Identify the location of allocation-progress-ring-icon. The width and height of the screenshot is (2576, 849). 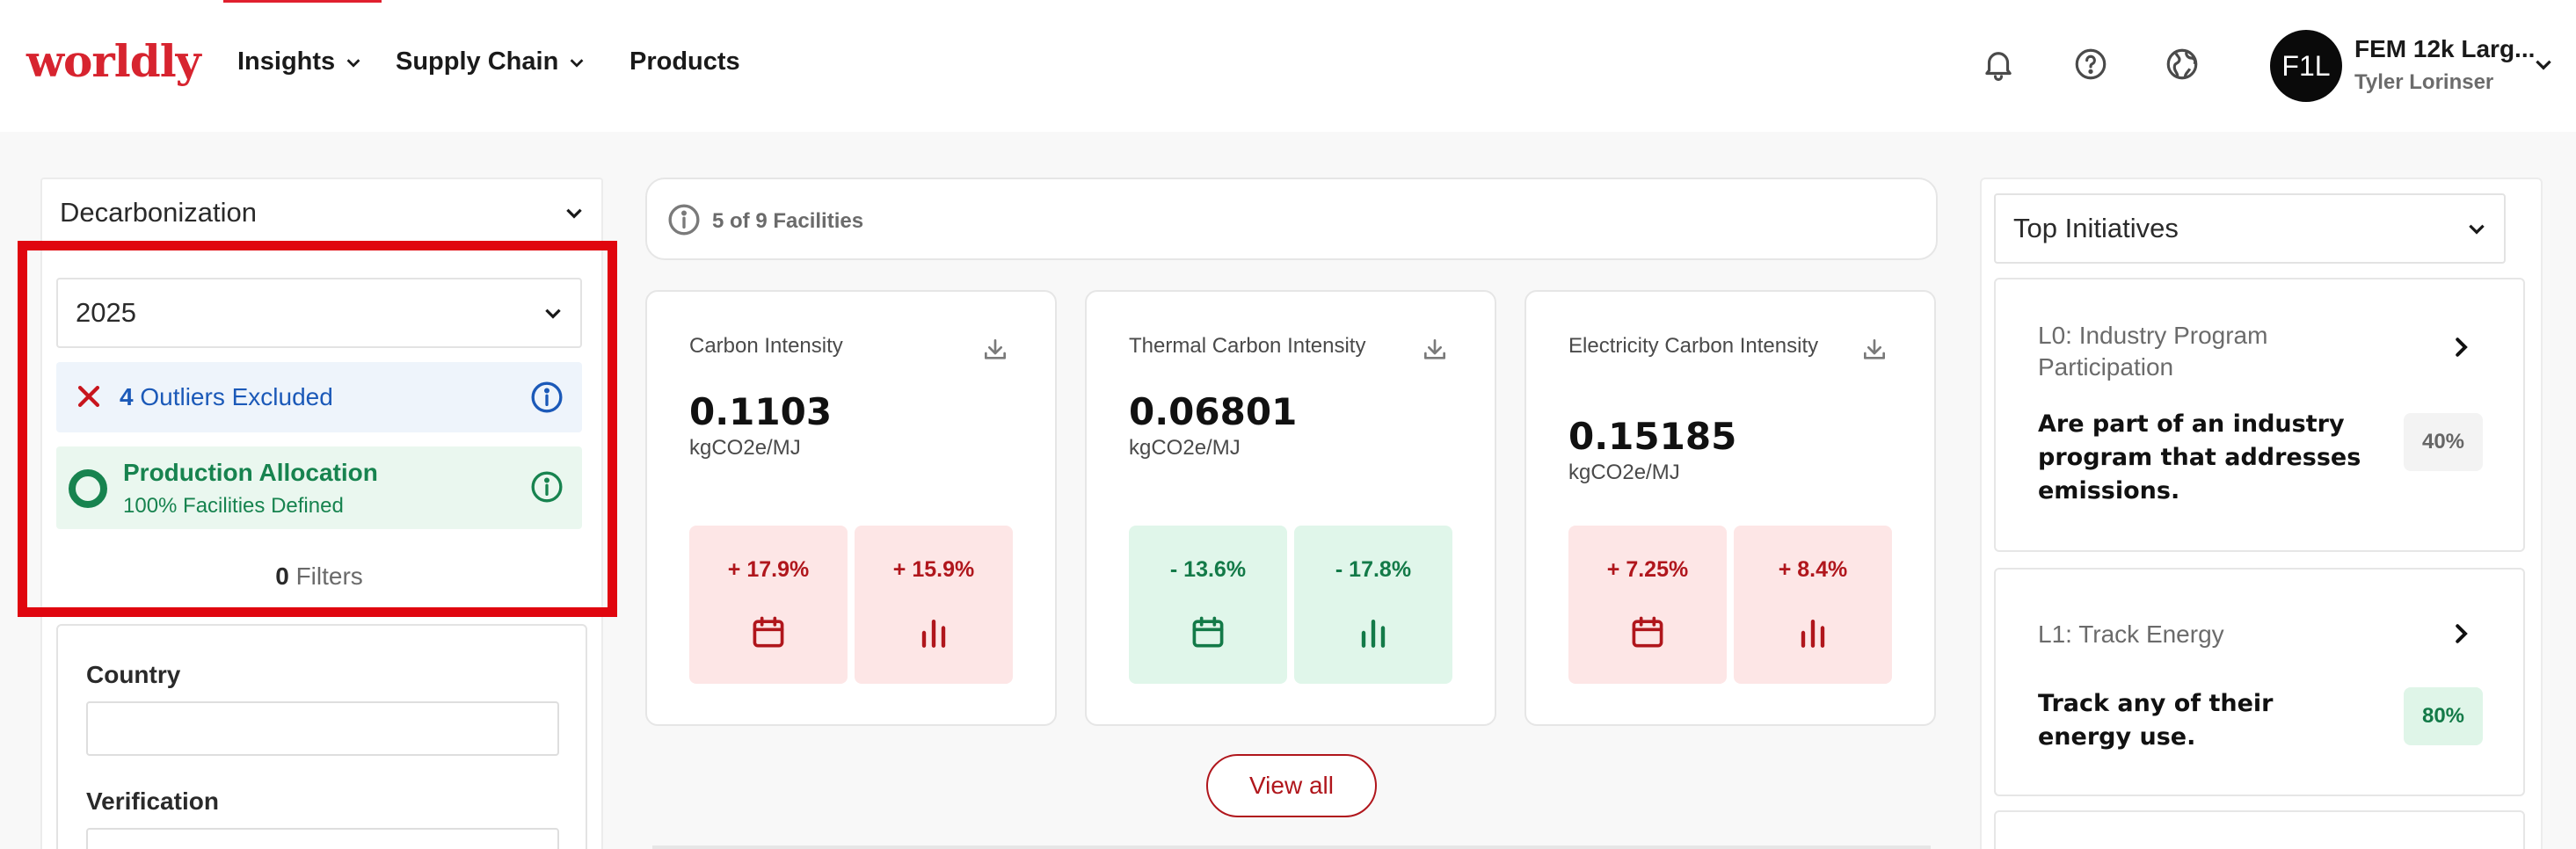
(88, 489).